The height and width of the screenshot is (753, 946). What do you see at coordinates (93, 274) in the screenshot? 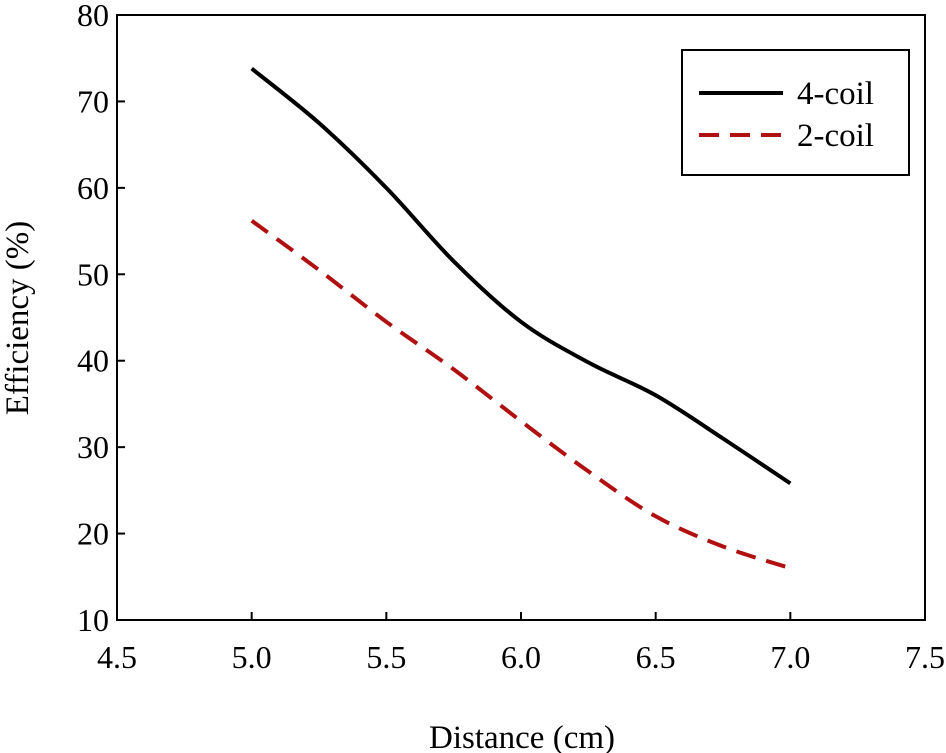
I see `y-tick-label: 50` at bounding box center [93, 274].